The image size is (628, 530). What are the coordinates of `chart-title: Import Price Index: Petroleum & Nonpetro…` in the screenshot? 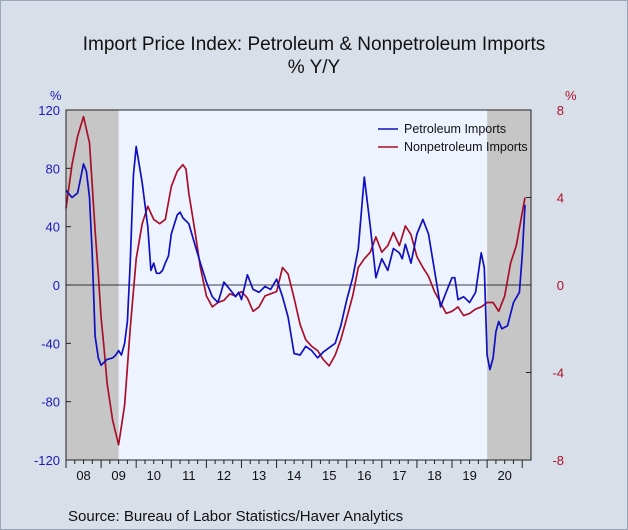 It's located at (314, 44).